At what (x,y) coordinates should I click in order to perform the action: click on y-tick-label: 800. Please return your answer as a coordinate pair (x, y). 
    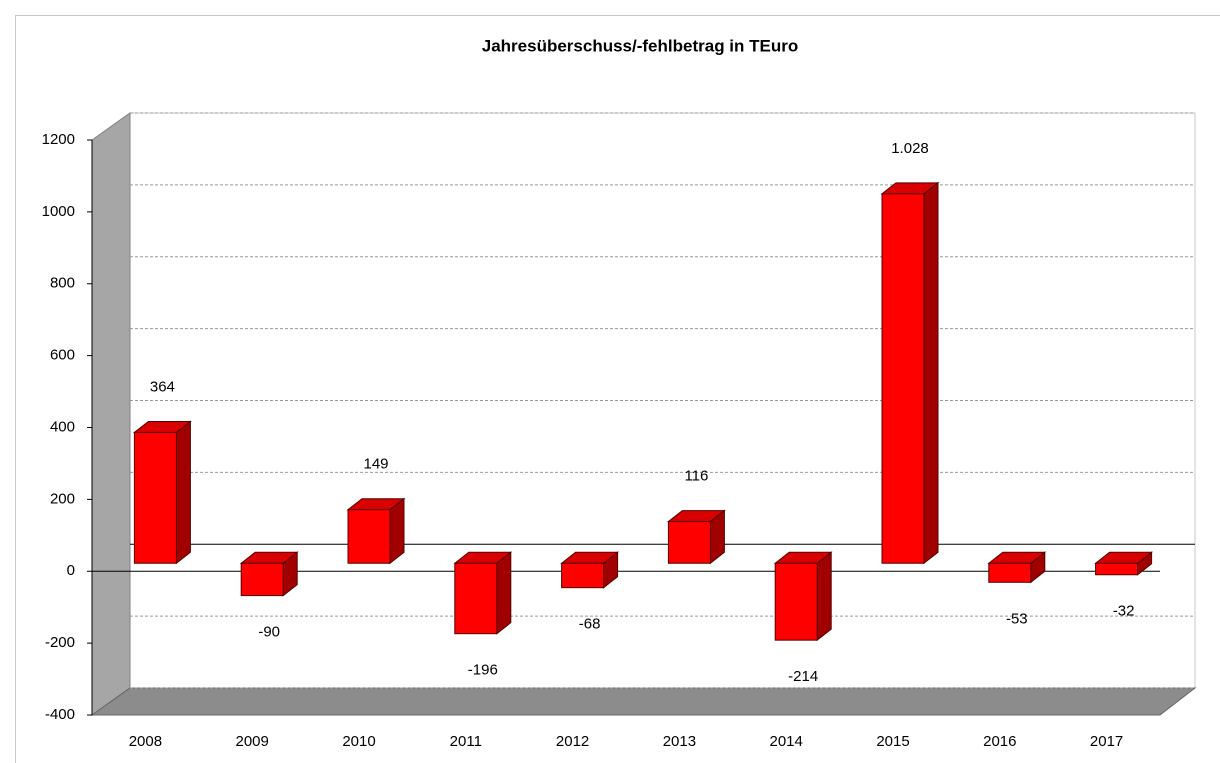
    Looking at the image, I should click on (62, 283).